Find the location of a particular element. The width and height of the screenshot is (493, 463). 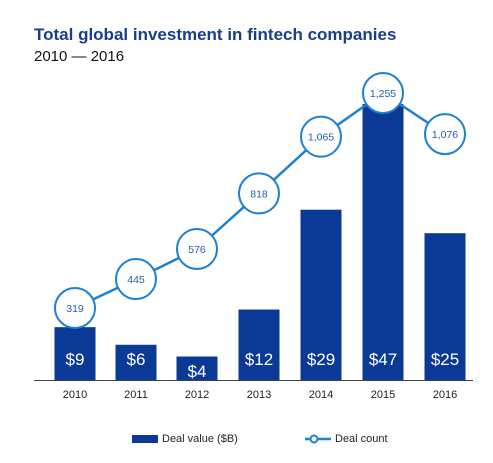

deal-count-marker-2015 is located at coordinates (383, 93).